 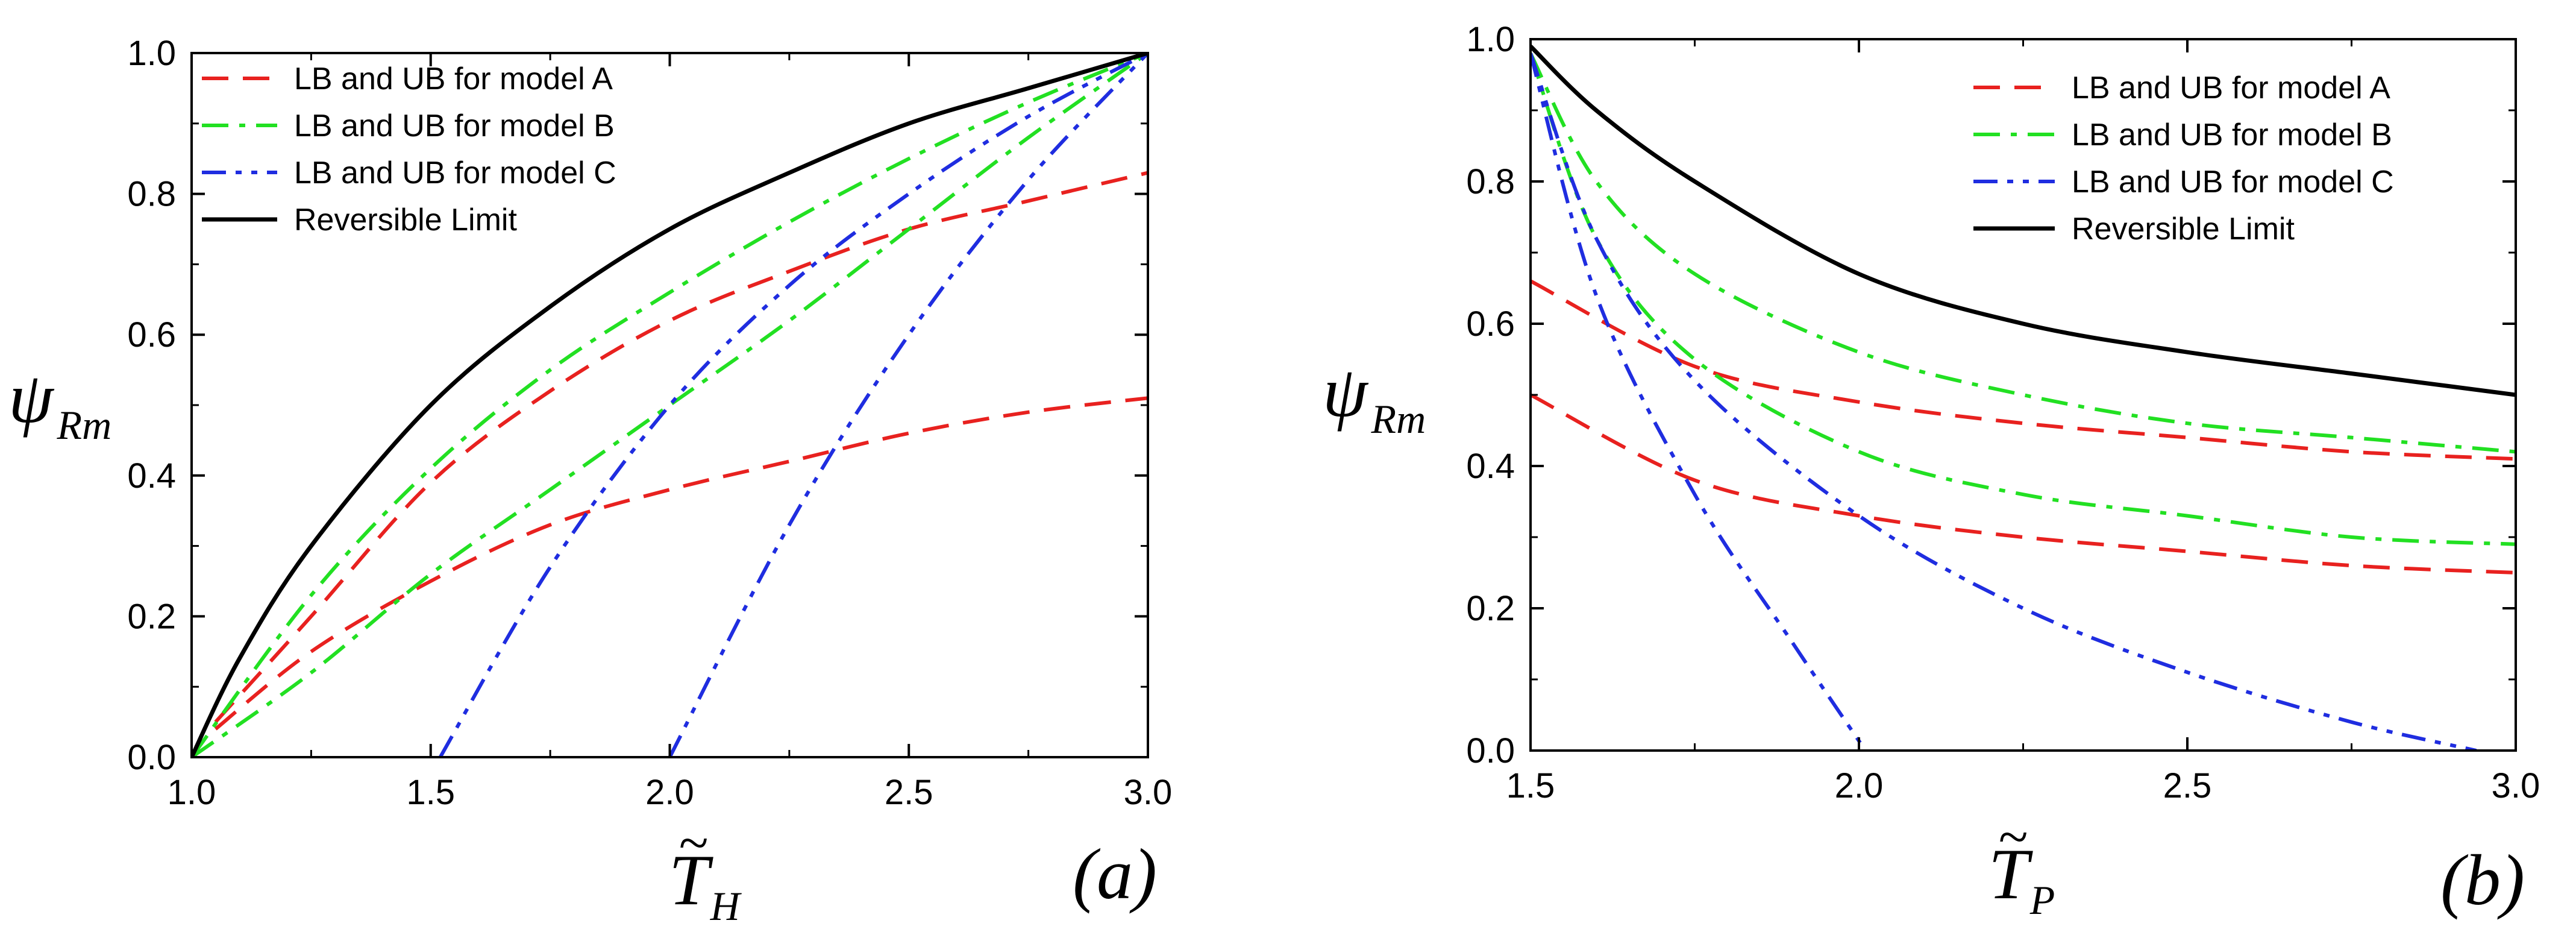 I want to click on panel-label: (a), so click(x=1115, y=874).